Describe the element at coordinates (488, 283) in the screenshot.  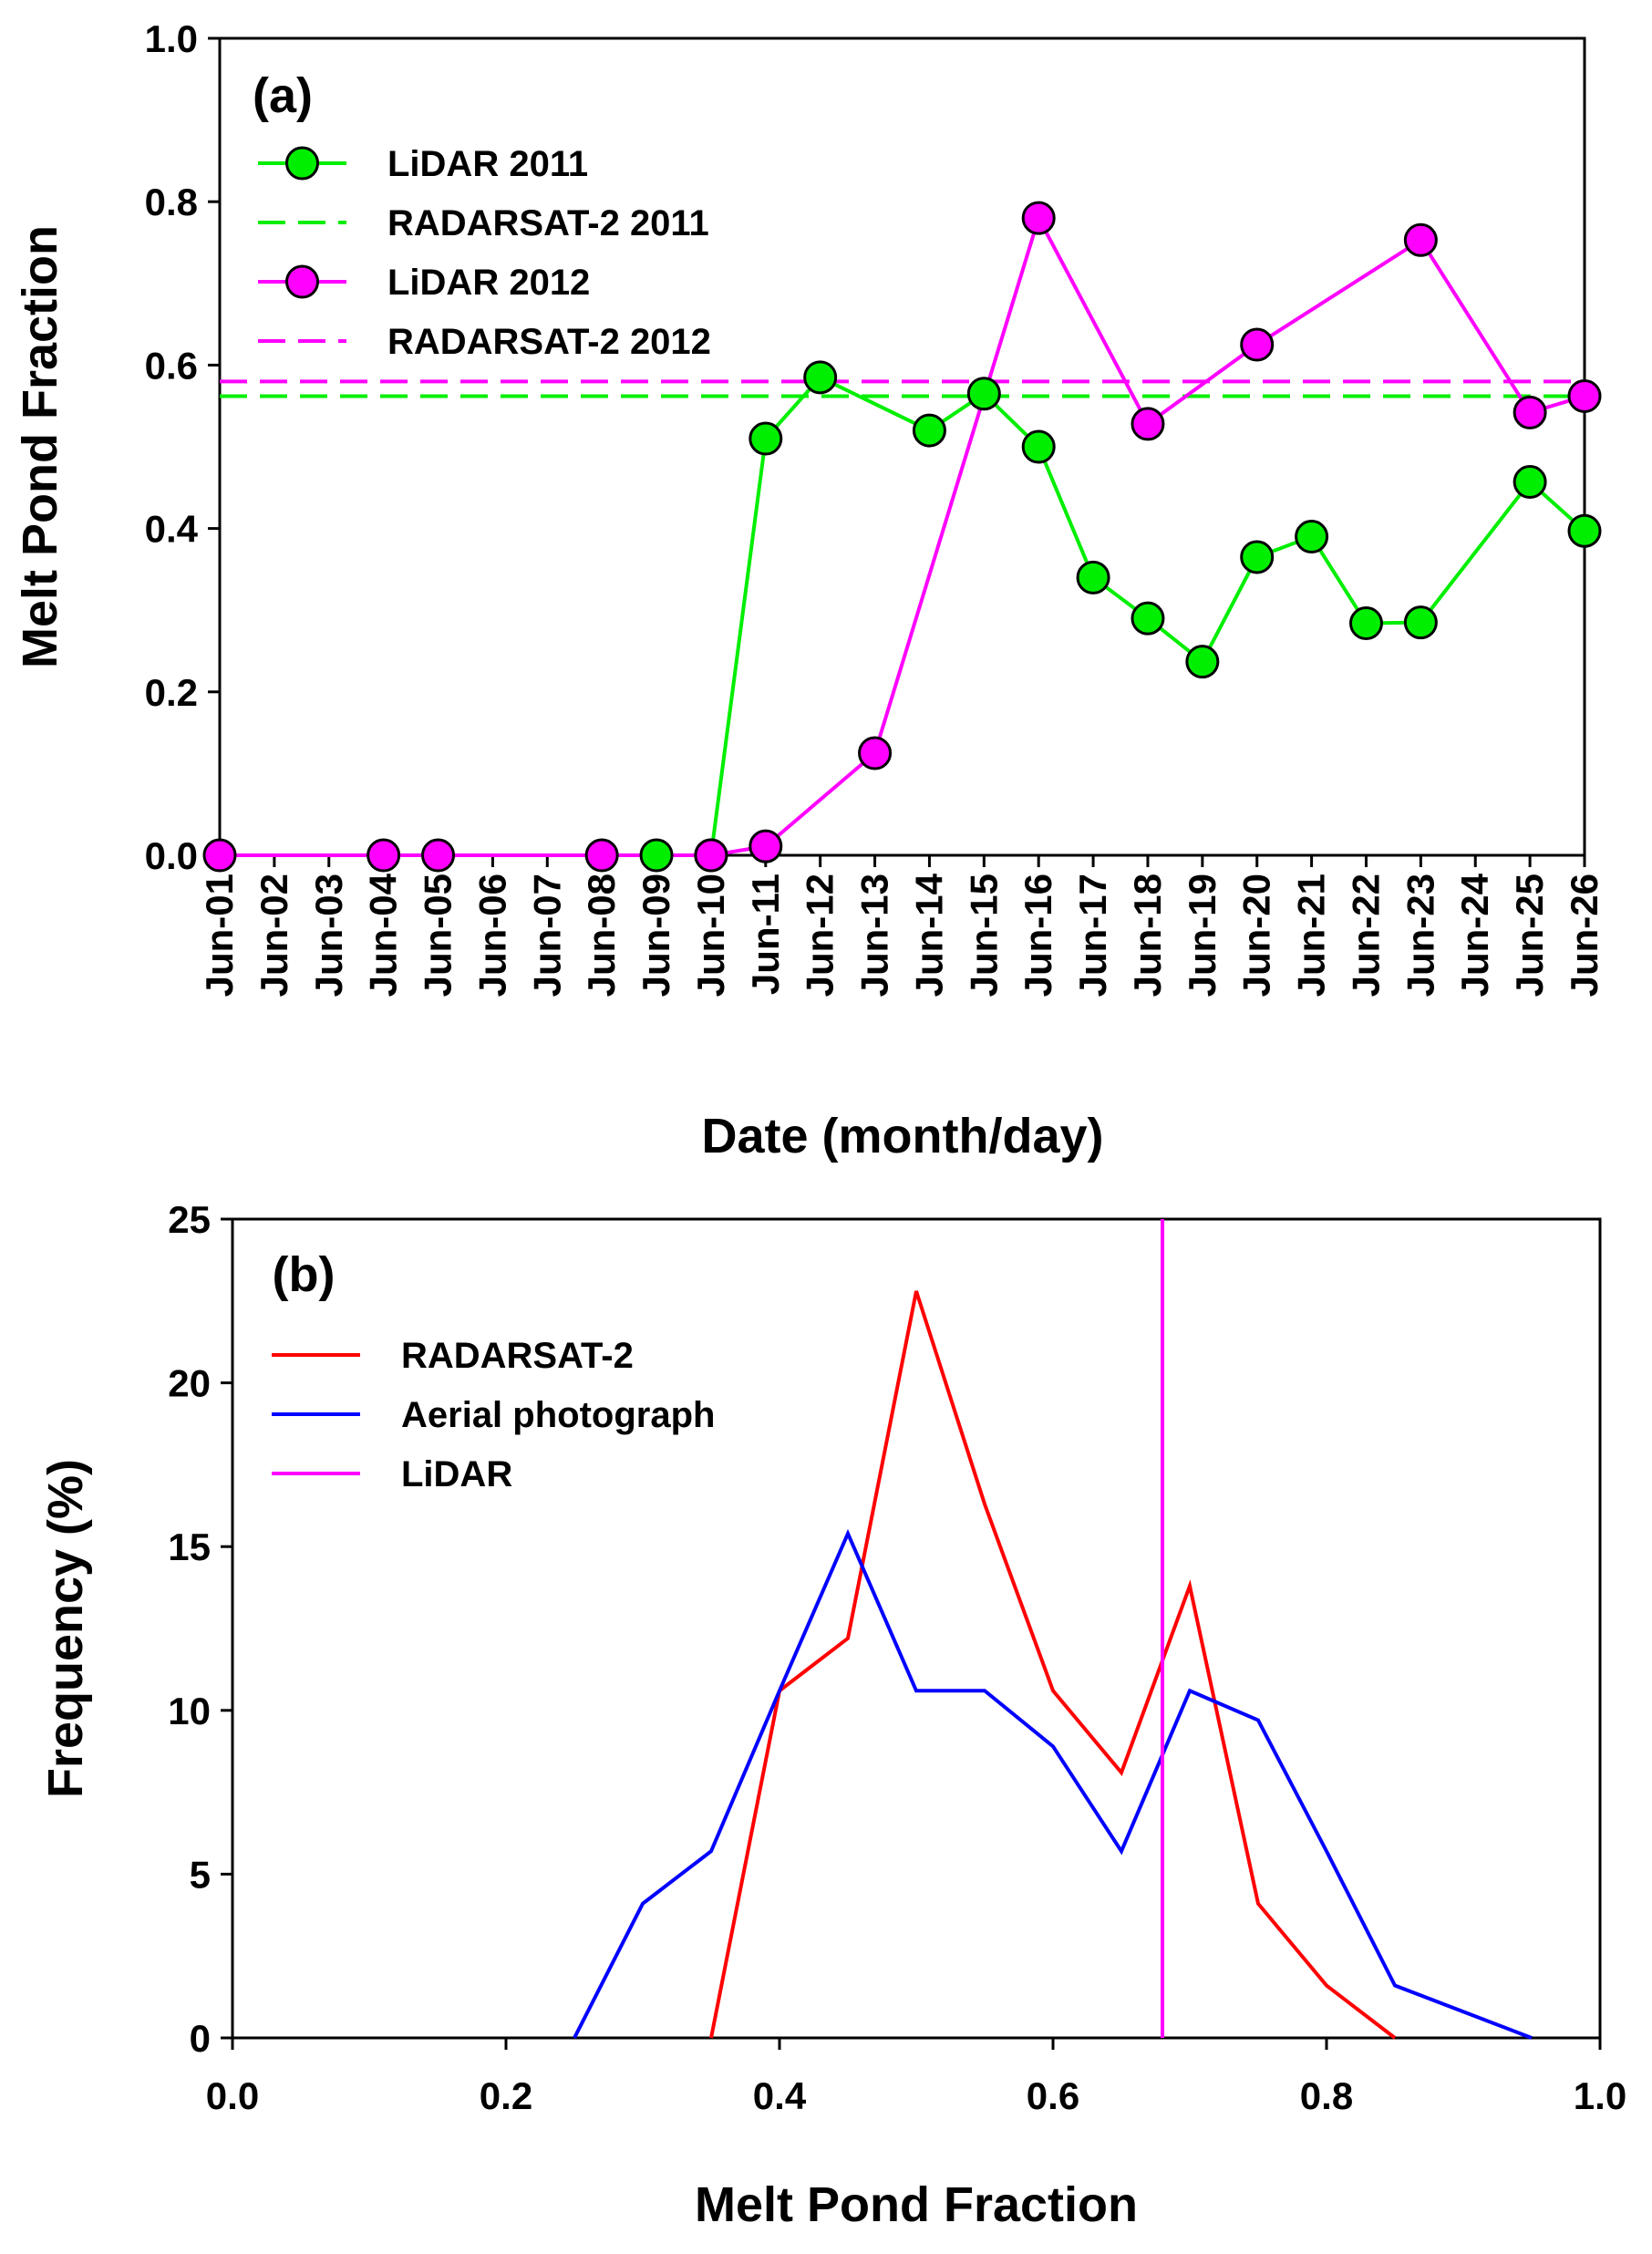
I see `legend-label: LiDAR 2012` at that location.